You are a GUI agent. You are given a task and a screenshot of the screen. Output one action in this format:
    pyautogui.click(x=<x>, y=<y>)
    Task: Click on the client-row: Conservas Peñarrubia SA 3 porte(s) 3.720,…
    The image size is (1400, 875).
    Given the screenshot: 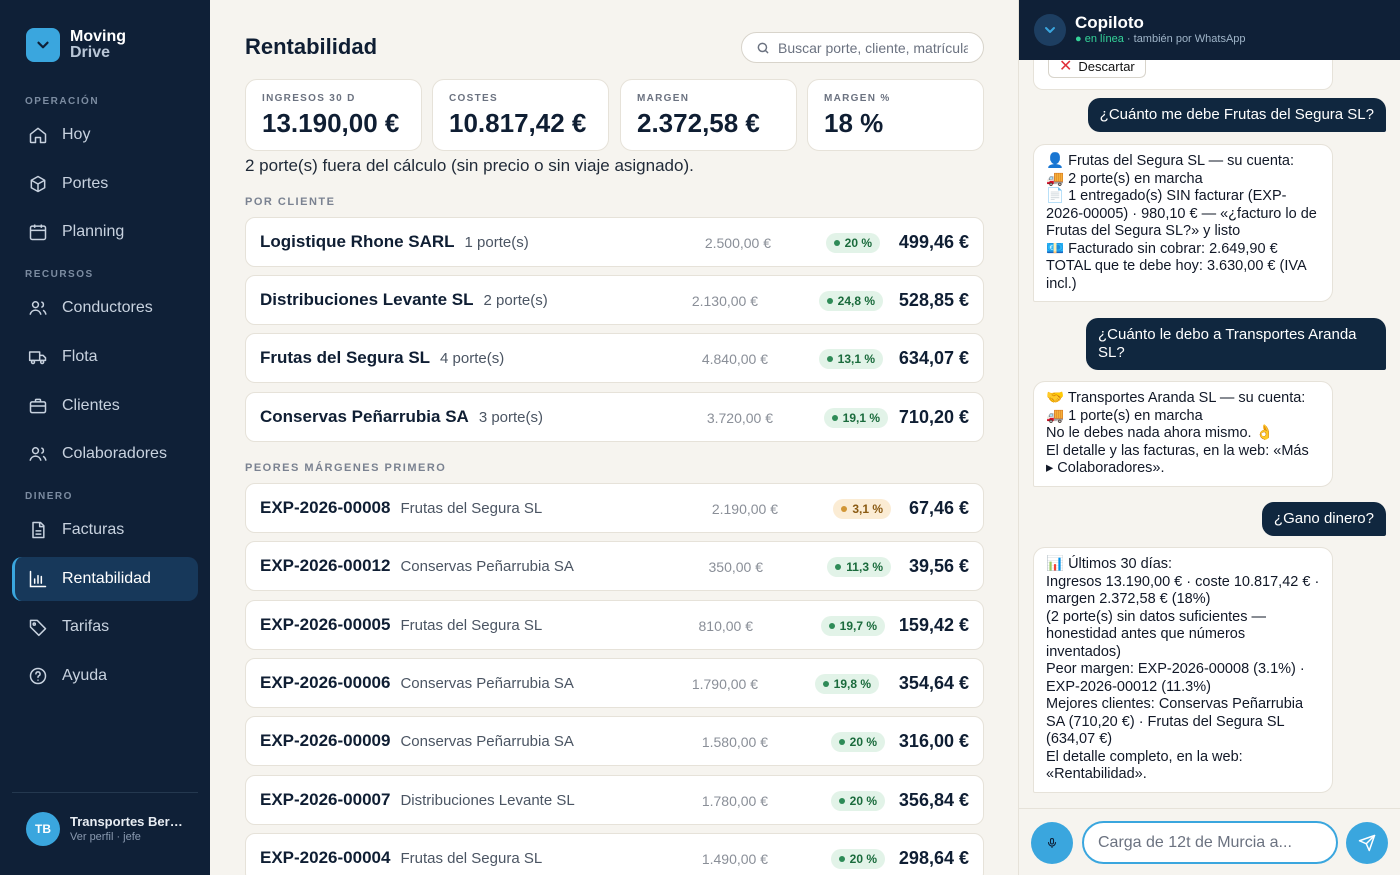 What is the action you would take?
    pyautogui.click(x=614, y=417)
    